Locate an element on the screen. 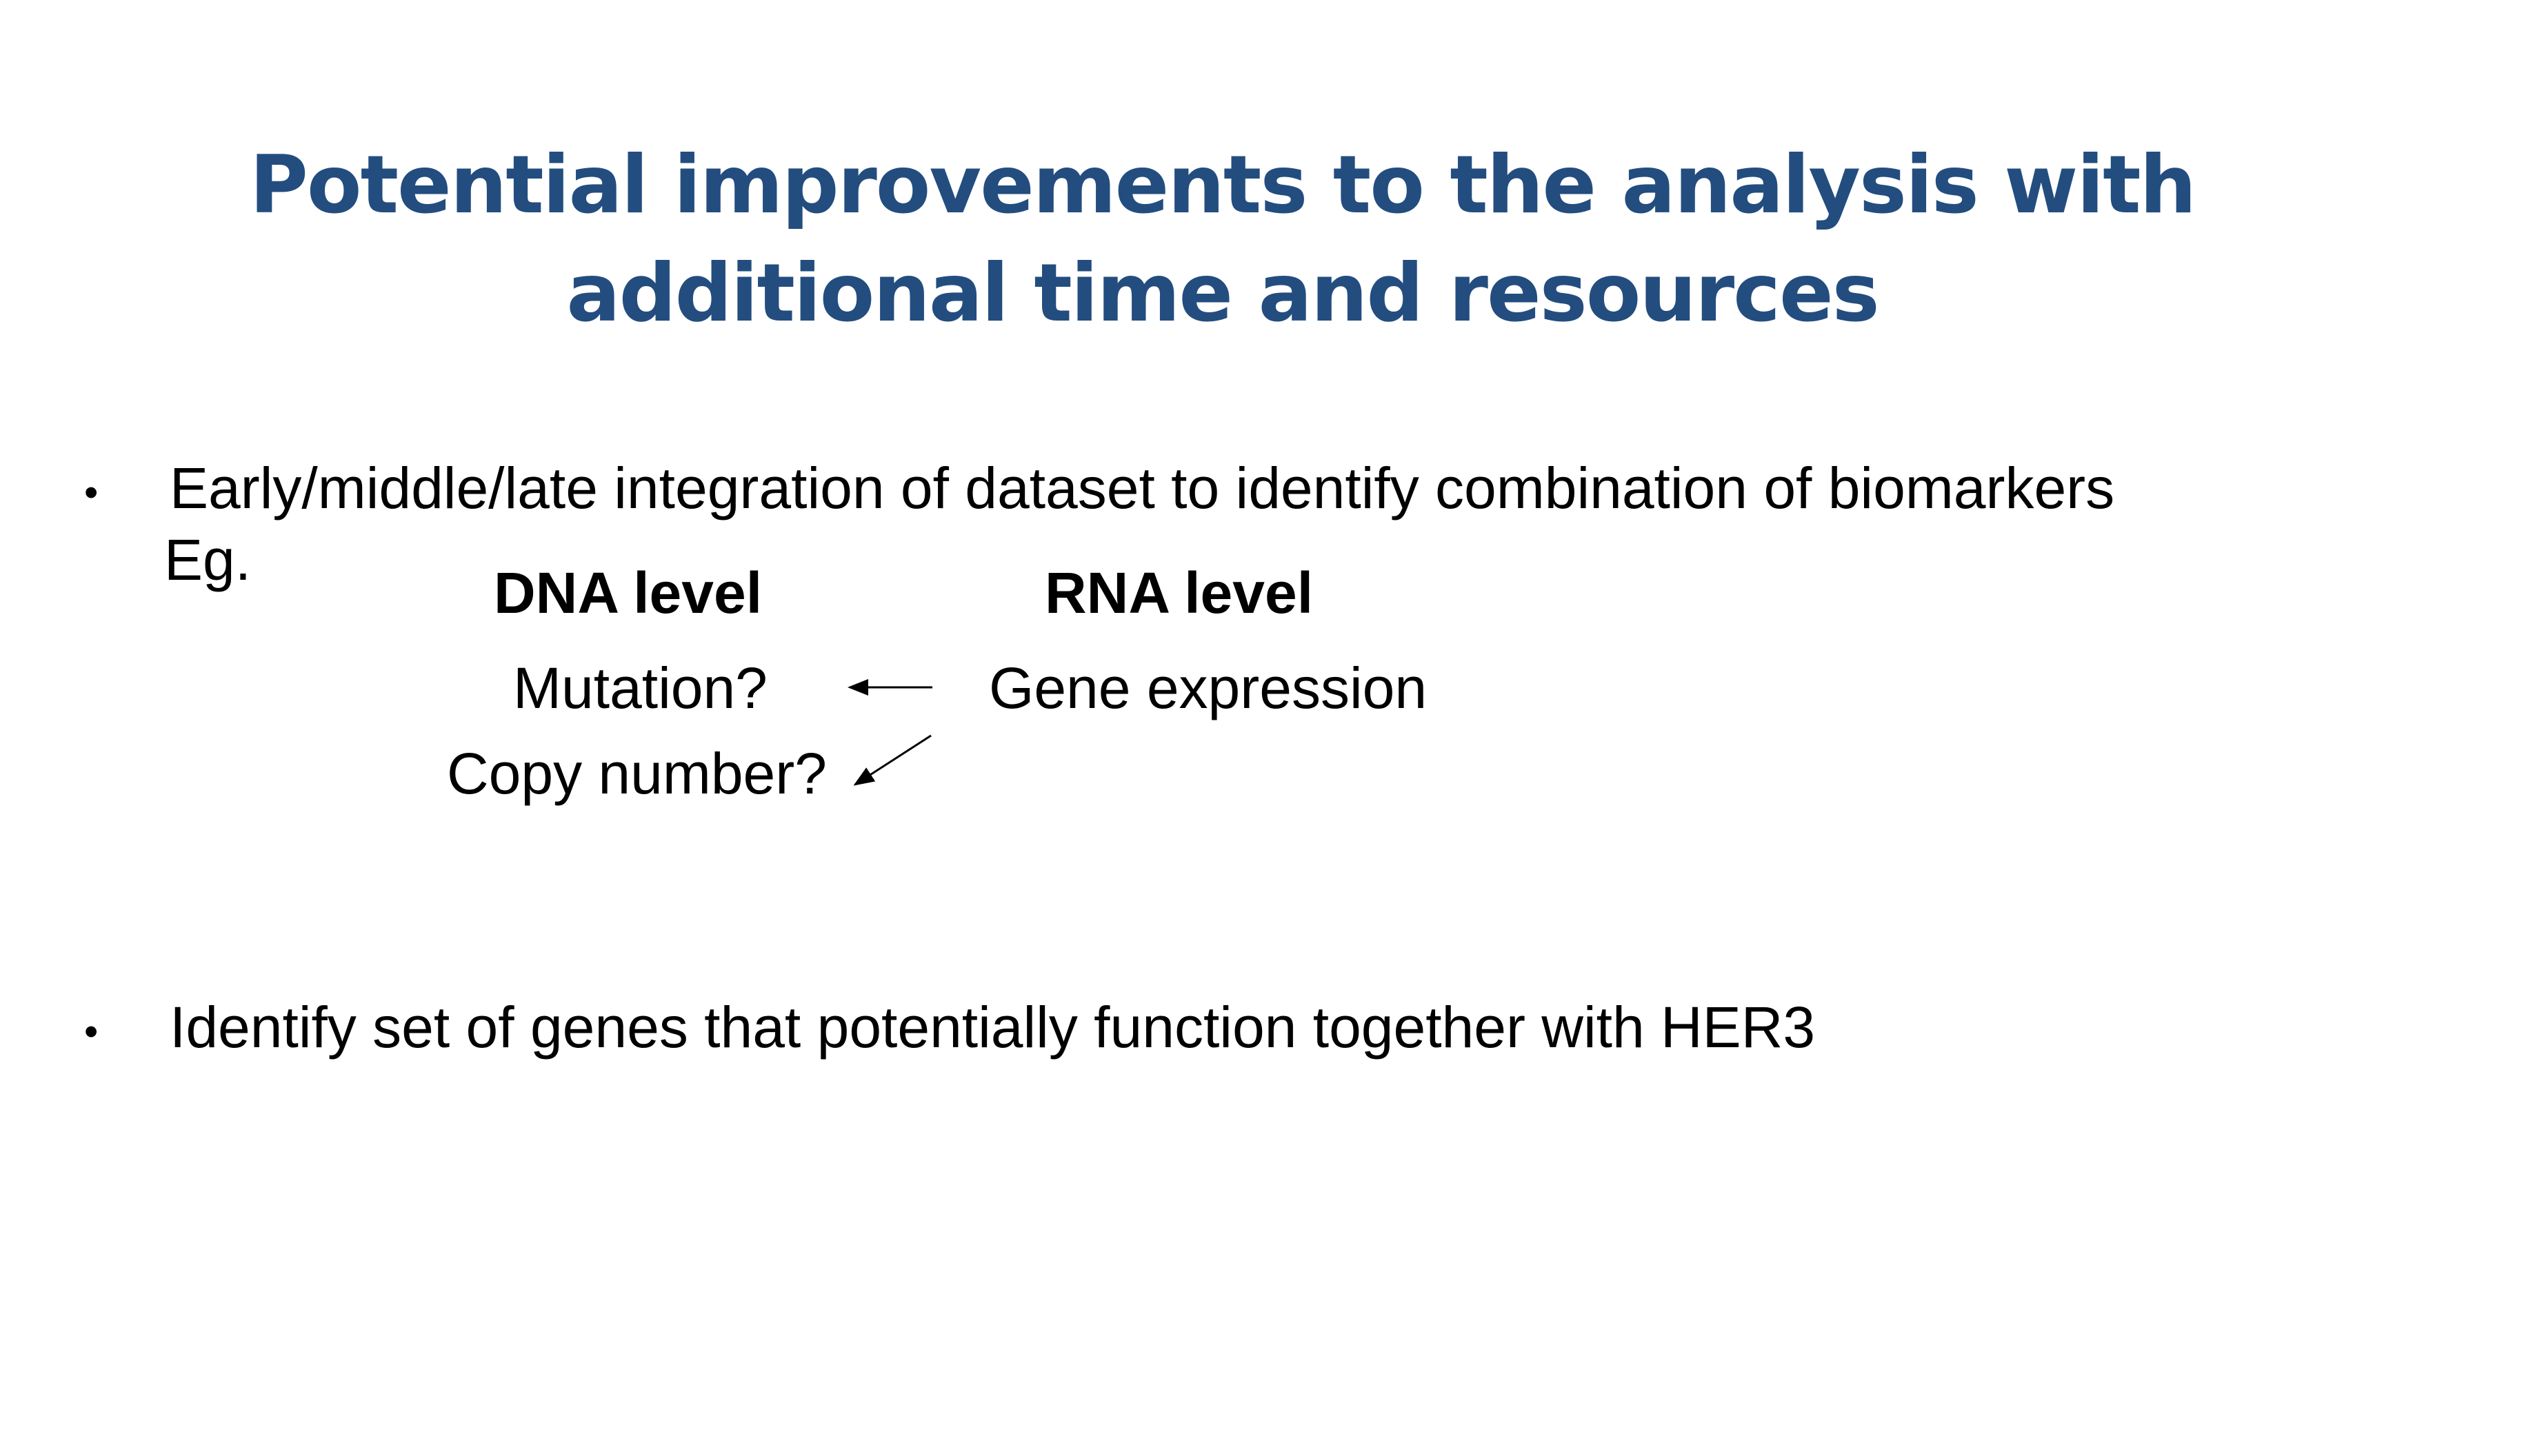 This screenshot has height=1456, width=2533. rna-item-gene-expression: Gene expression is located at coordinates (1208, 688).